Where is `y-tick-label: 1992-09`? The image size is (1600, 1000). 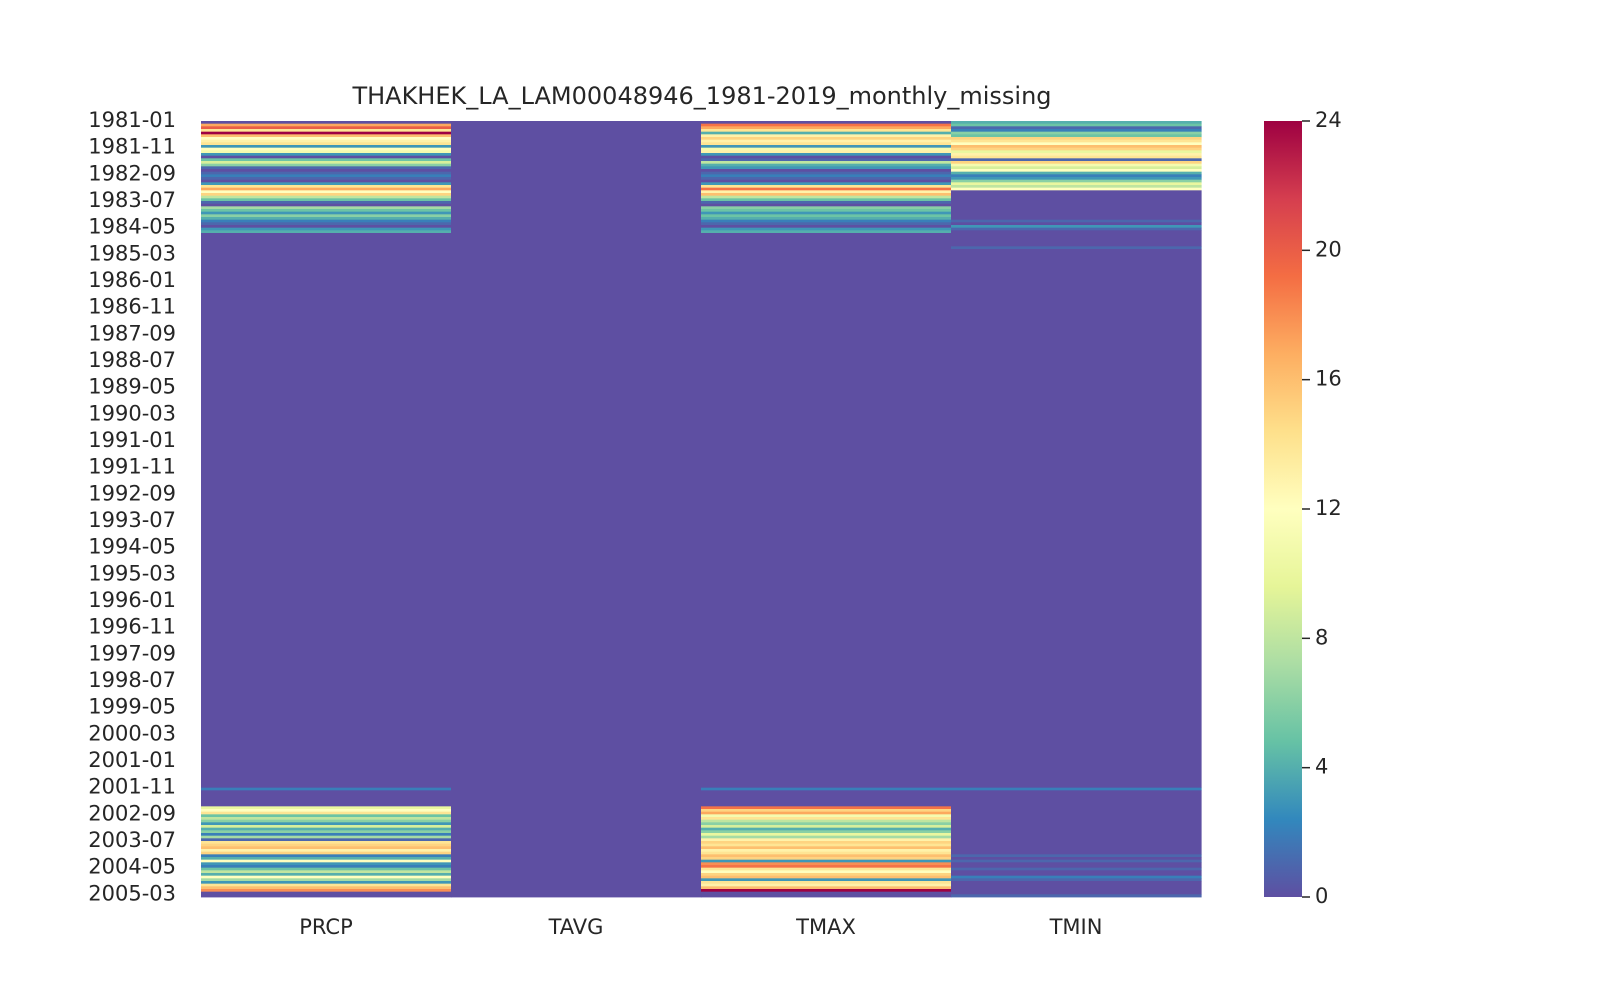 y-tick-label: 1992-09 is located at coordinates (132, 493).